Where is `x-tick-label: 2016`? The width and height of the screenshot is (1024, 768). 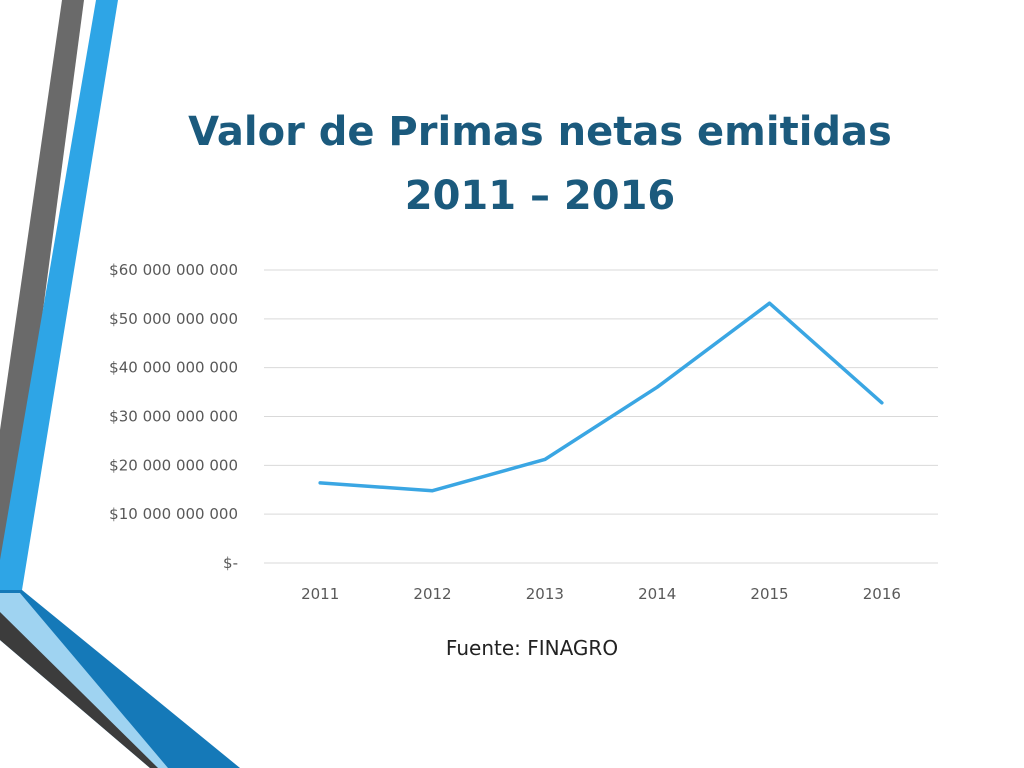 x-tick-label: 2016 is located at coordinates (882, 594).